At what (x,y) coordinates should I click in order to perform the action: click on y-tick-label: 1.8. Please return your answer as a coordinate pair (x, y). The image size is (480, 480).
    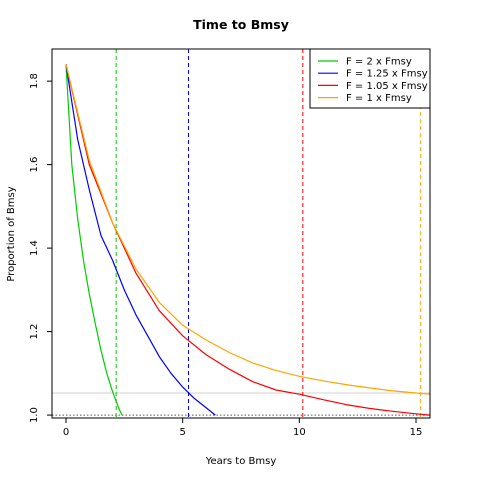
    Looking at the image, I should click on (34, 81).